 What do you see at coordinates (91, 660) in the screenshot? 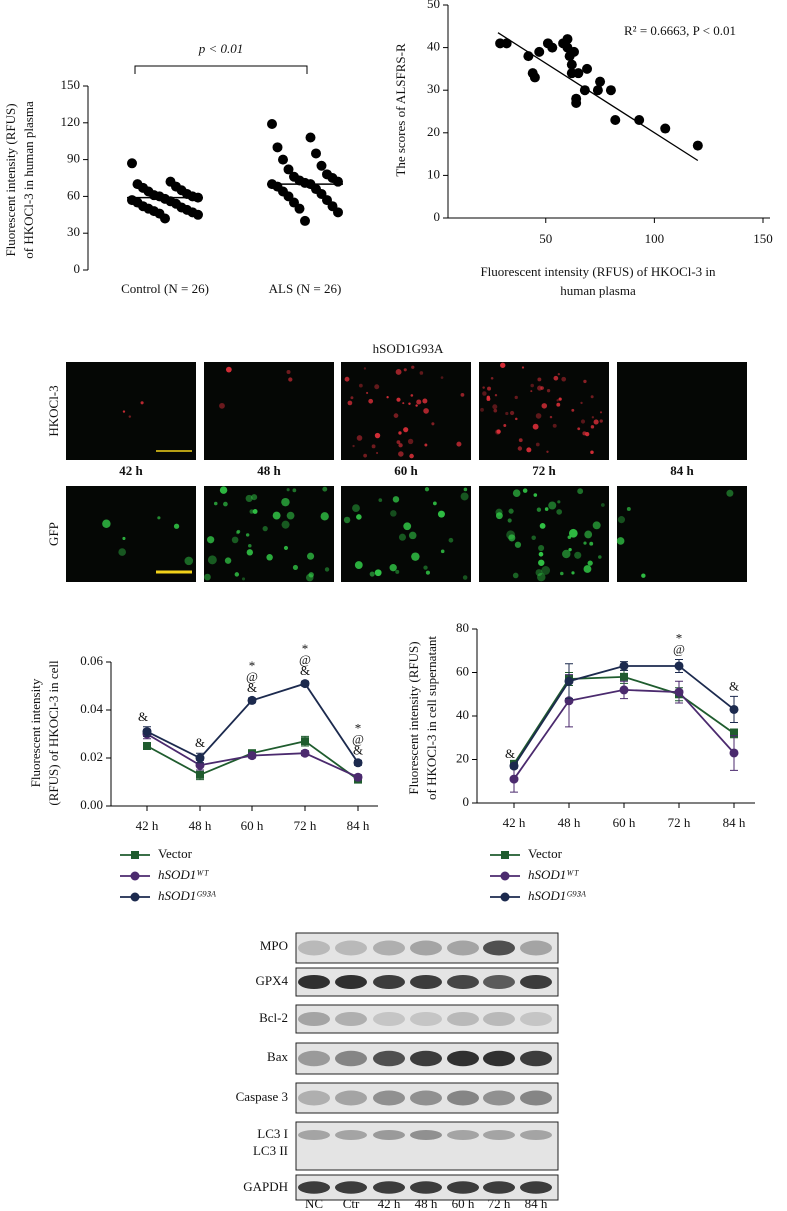
I see `y-tick-label: 0.06` at bounding box center [91, 660].